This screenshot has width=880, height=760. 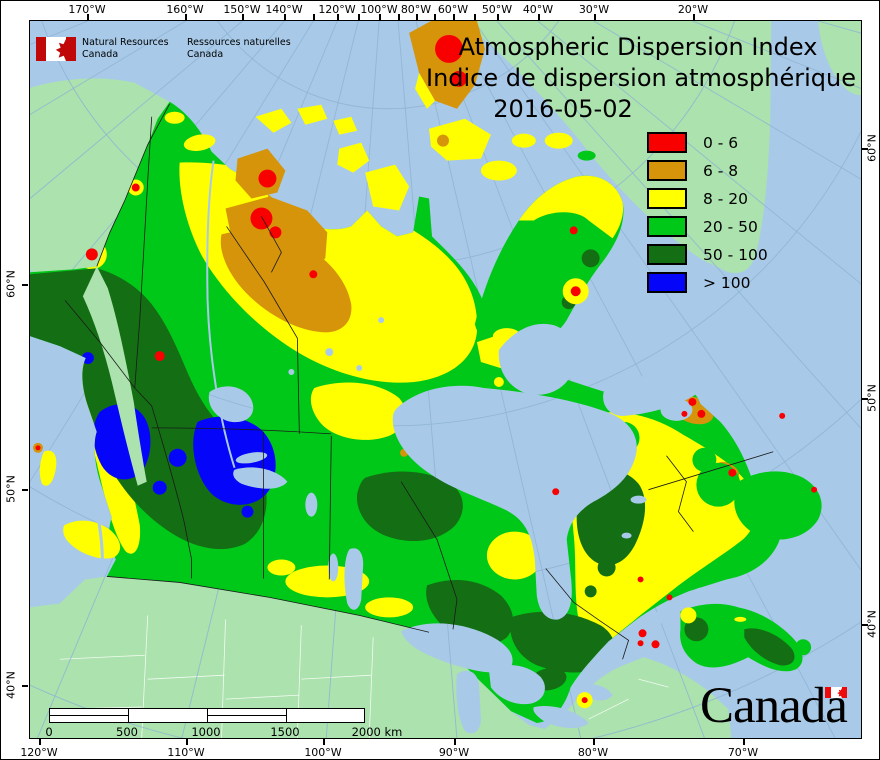 What do you see at coordinates (92, 539) in the screenshot?
I see `vancouver-island` at bounding box center [92, 539].